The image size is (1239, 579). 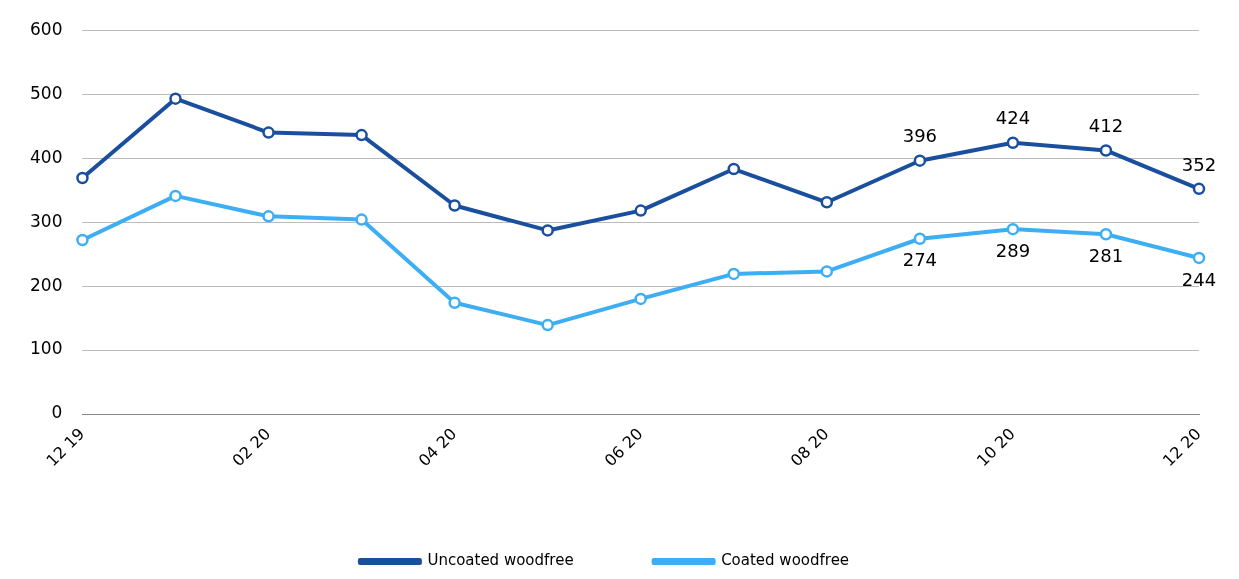 What do you see at coordinates (251, 447) in the screenshot?
I see `x-tick-label: 02 20` at bounding box center [251, 447].